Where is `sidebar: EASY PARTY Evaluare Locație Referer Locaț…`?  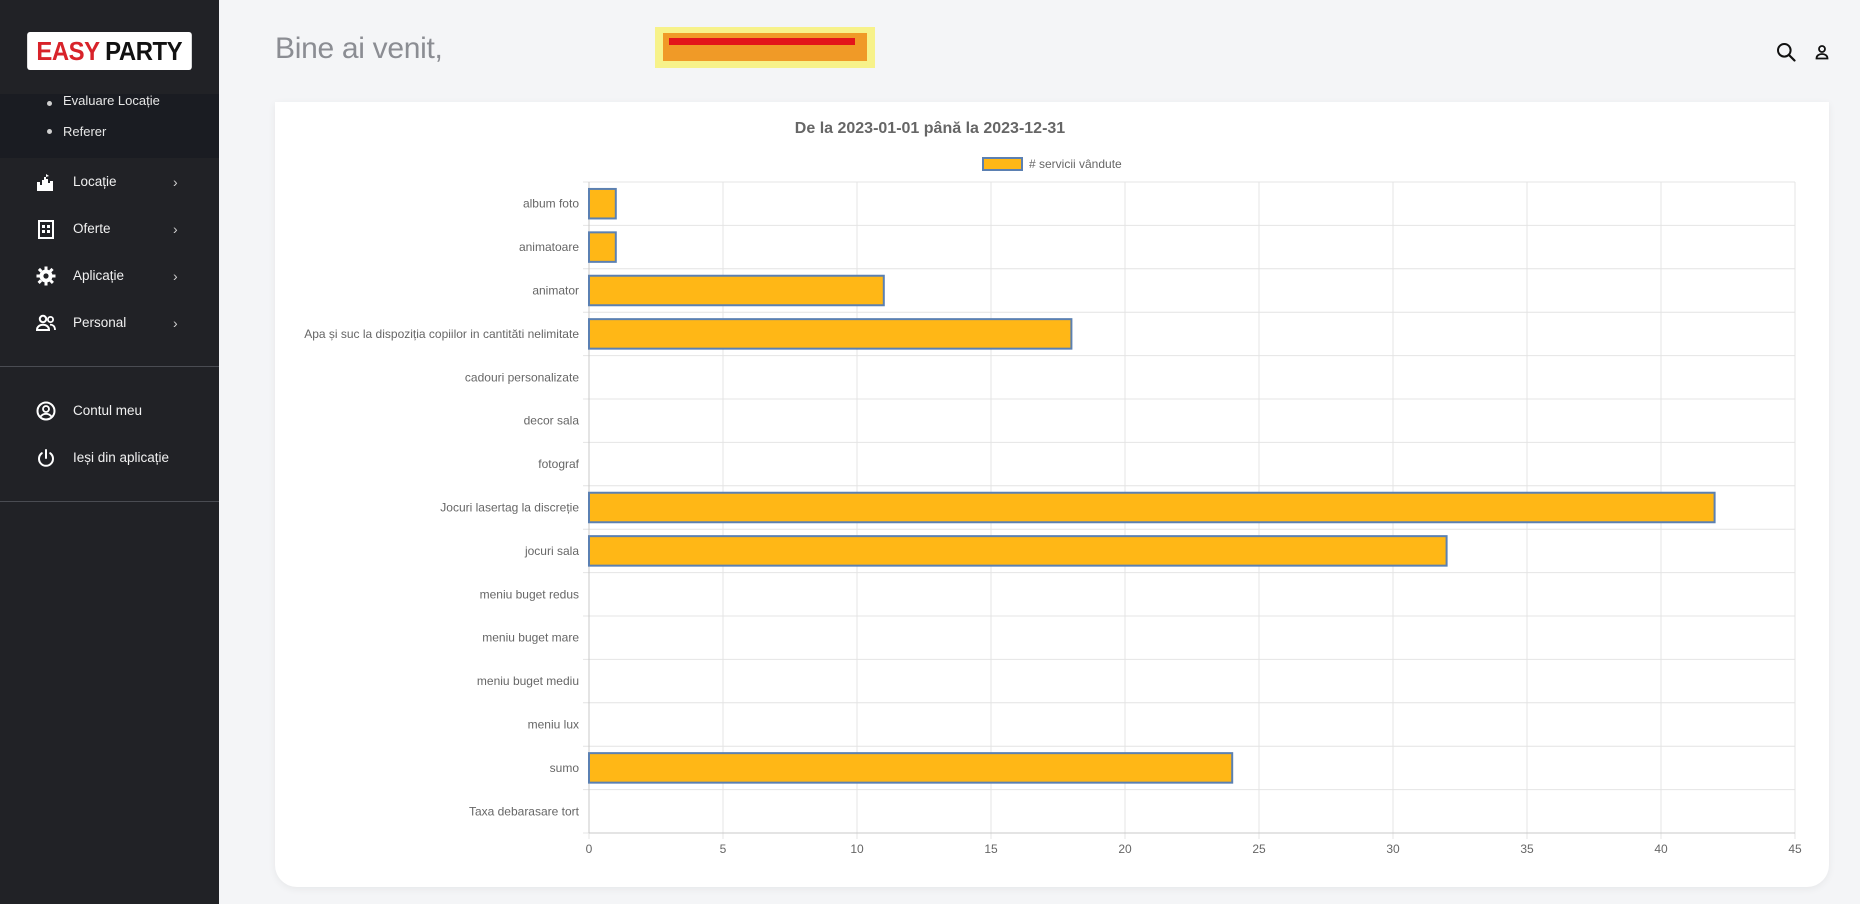 sidebar: EASY PARTY Evaluare Locație Referer Locaț… is located at coordinates (109, 452).